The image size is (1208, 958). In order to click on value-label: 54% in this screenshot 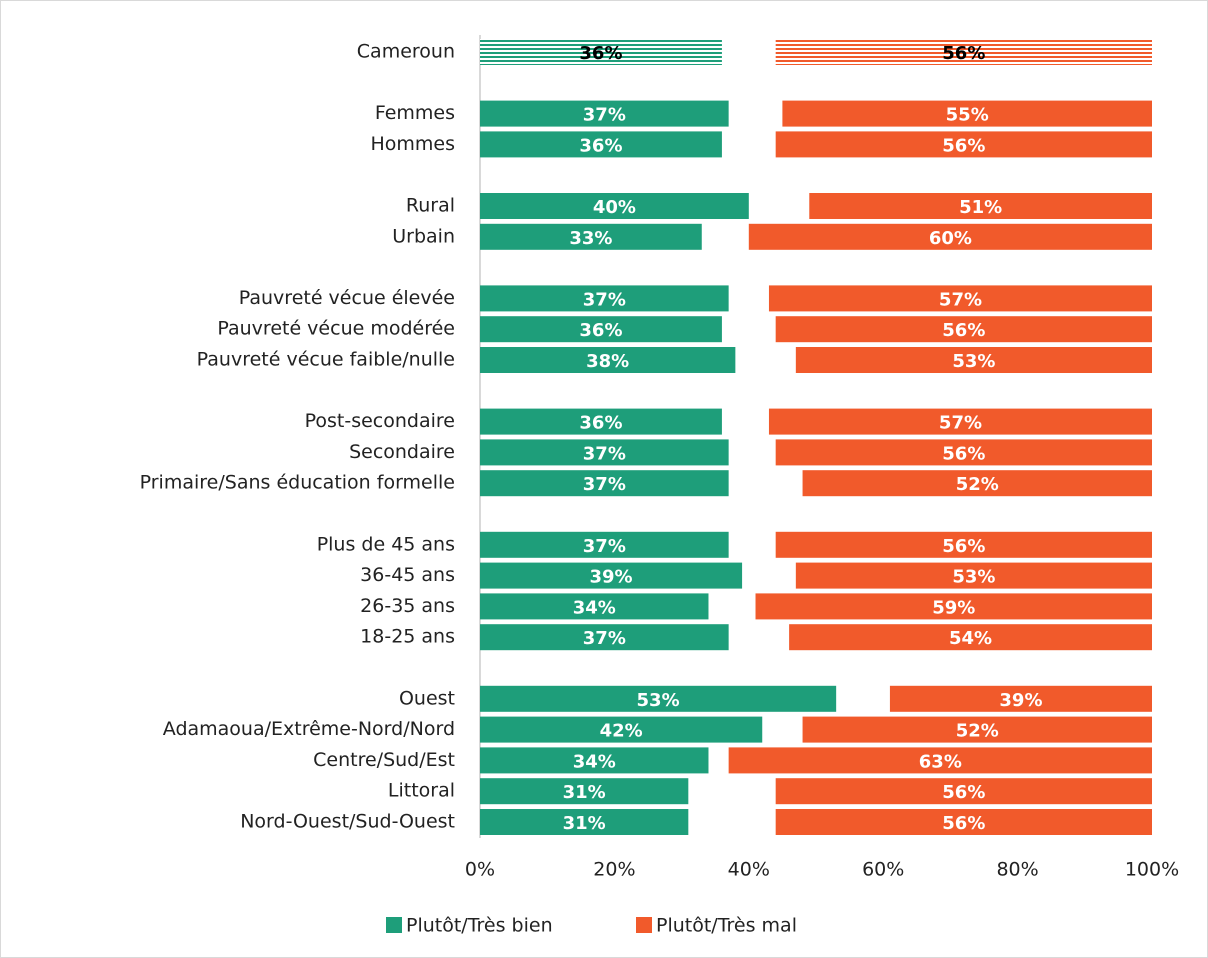, I will do `click(970, 638)`.